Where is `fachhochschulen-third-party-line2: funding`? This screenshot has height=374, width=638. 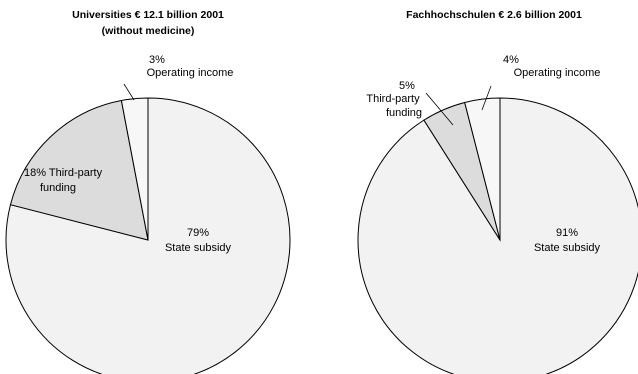 fachhochschulen-third-party-line2: funding is located at coordinates (404, 113).